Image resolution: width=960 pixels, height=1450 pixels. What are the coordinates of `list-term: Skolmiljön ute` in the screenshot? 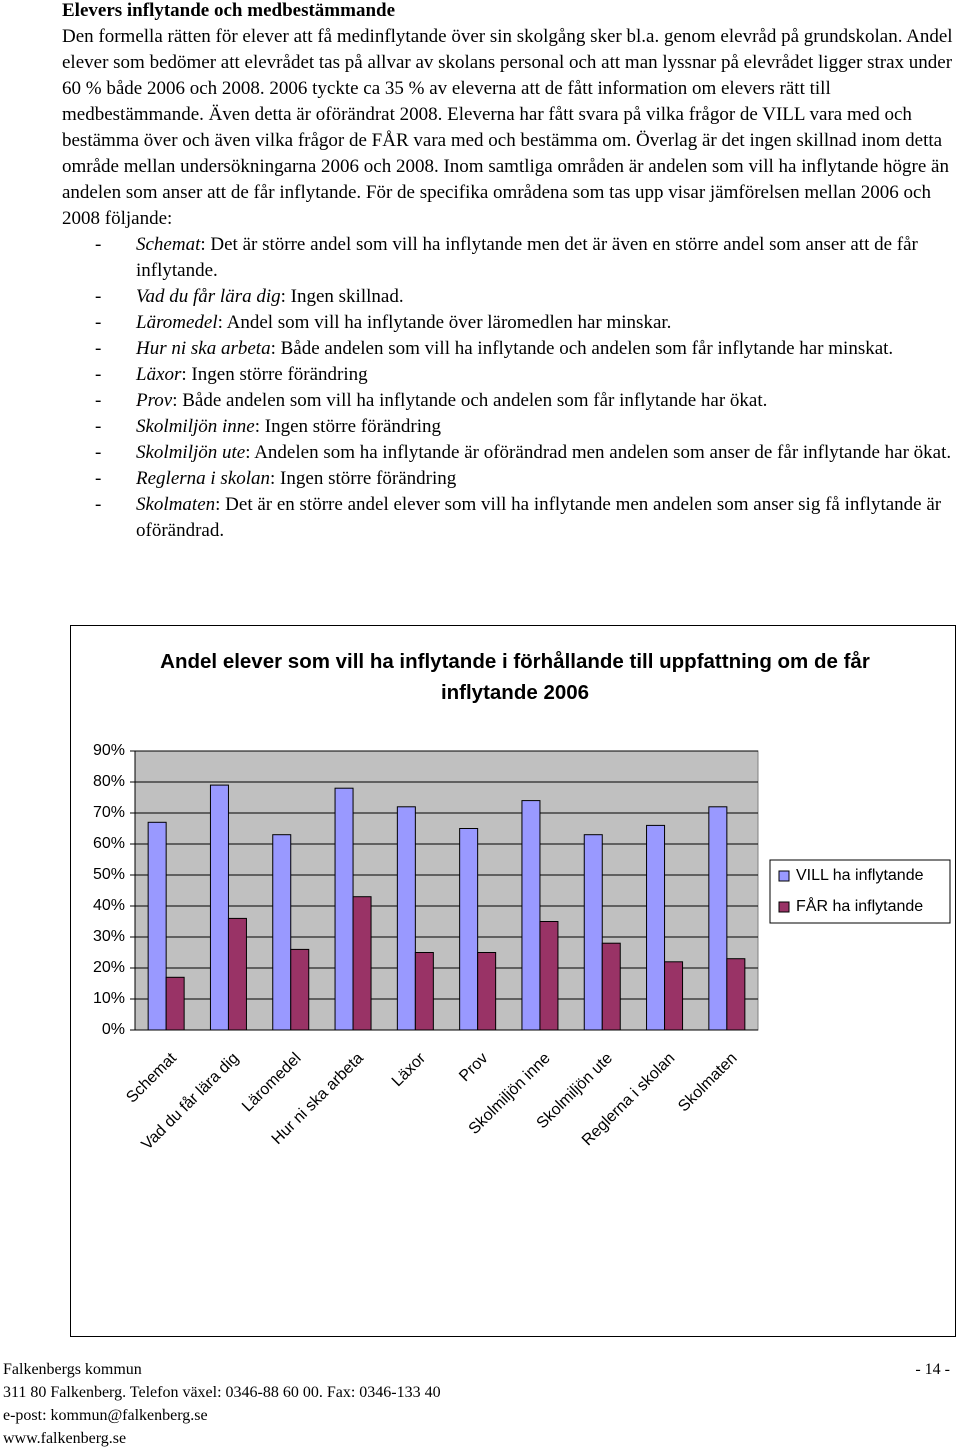 It's located at (191, 452).